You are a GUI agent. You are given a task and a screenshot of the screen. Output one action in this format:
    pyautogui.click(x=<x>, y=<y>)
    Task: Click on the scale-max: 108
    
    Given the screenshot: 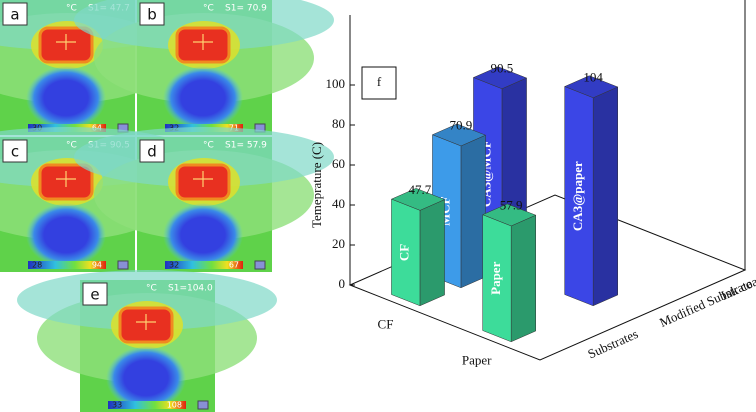 What is the action you would take?
    pyautogui.click(x=174, y=405)
    